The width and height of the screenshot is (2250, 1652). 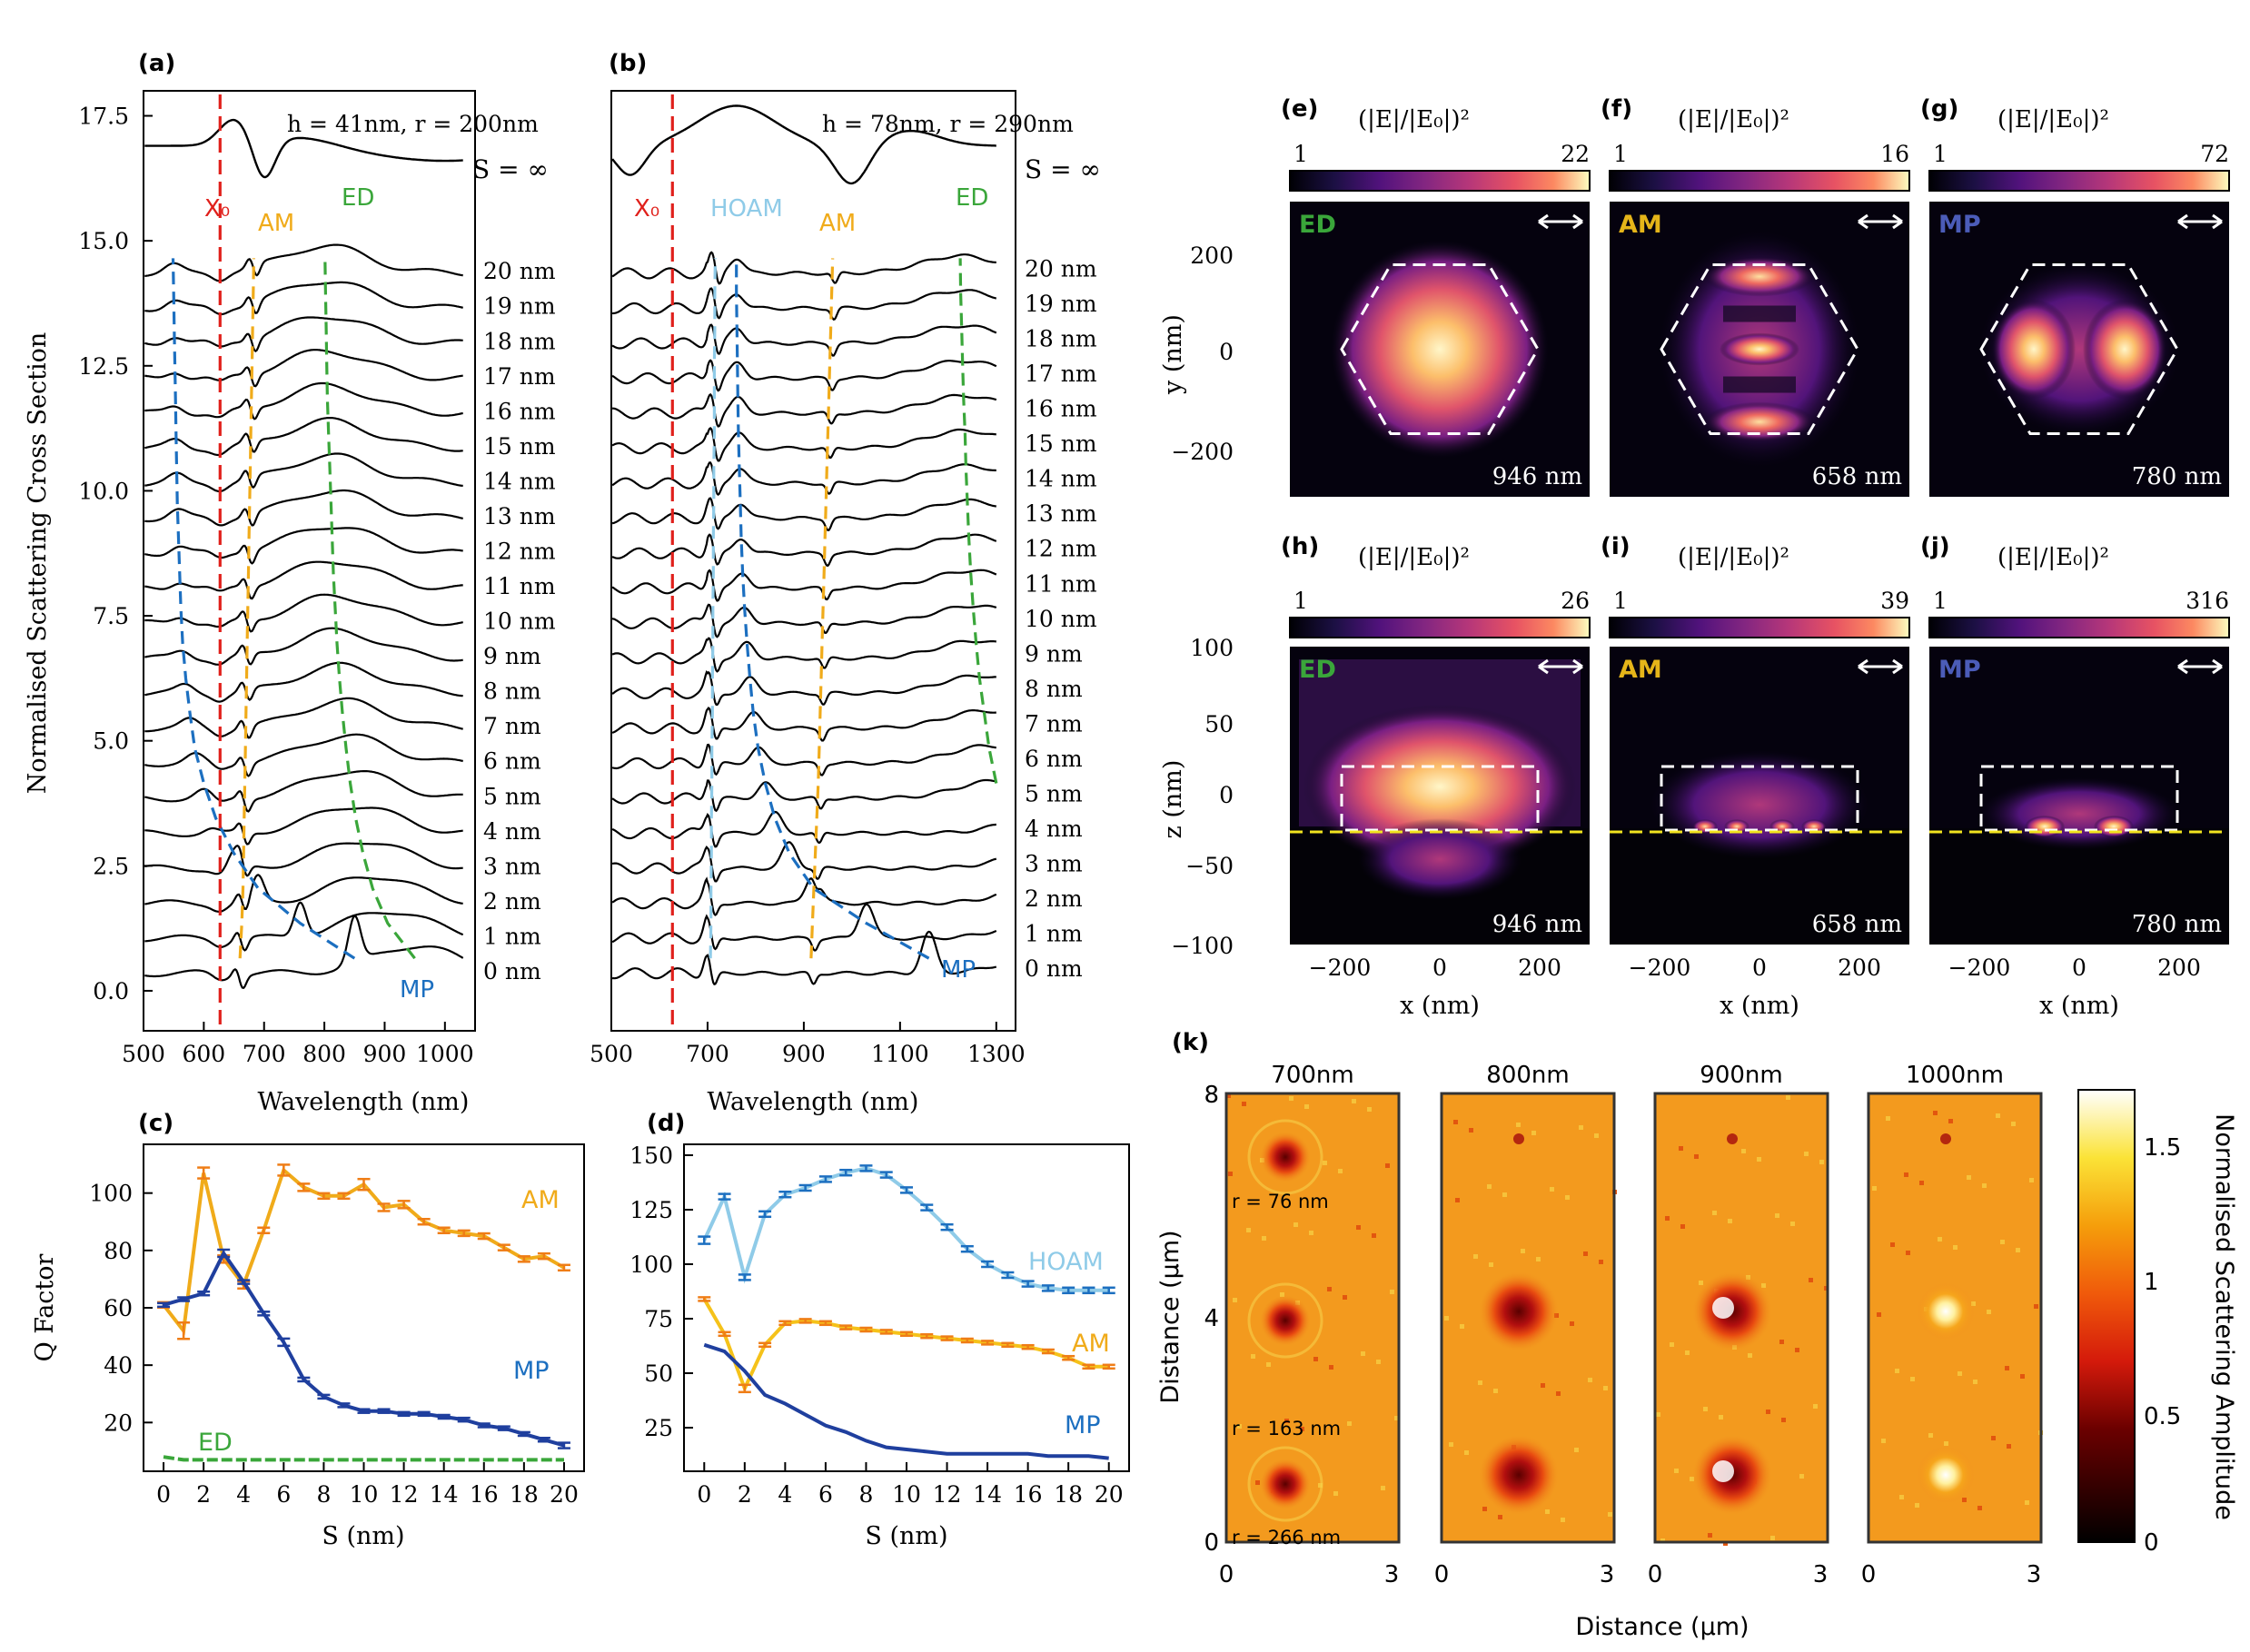 I want to click on y-tick-label: 10.0, so click(x=103, y=491).